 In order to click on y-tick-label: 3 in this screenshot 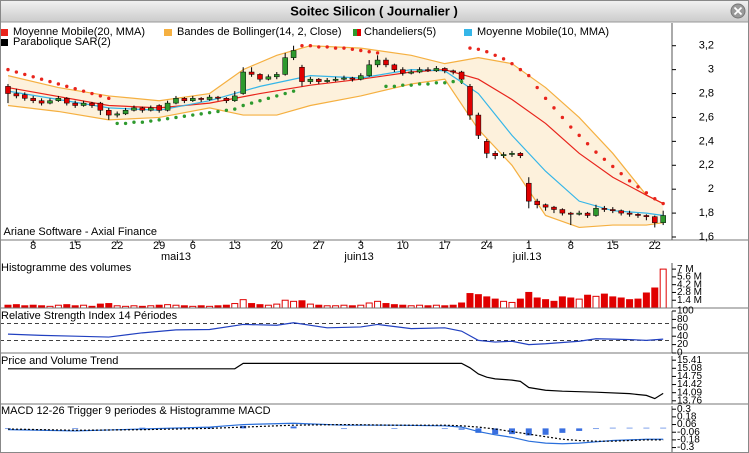, I will do `click(711, 70)`.